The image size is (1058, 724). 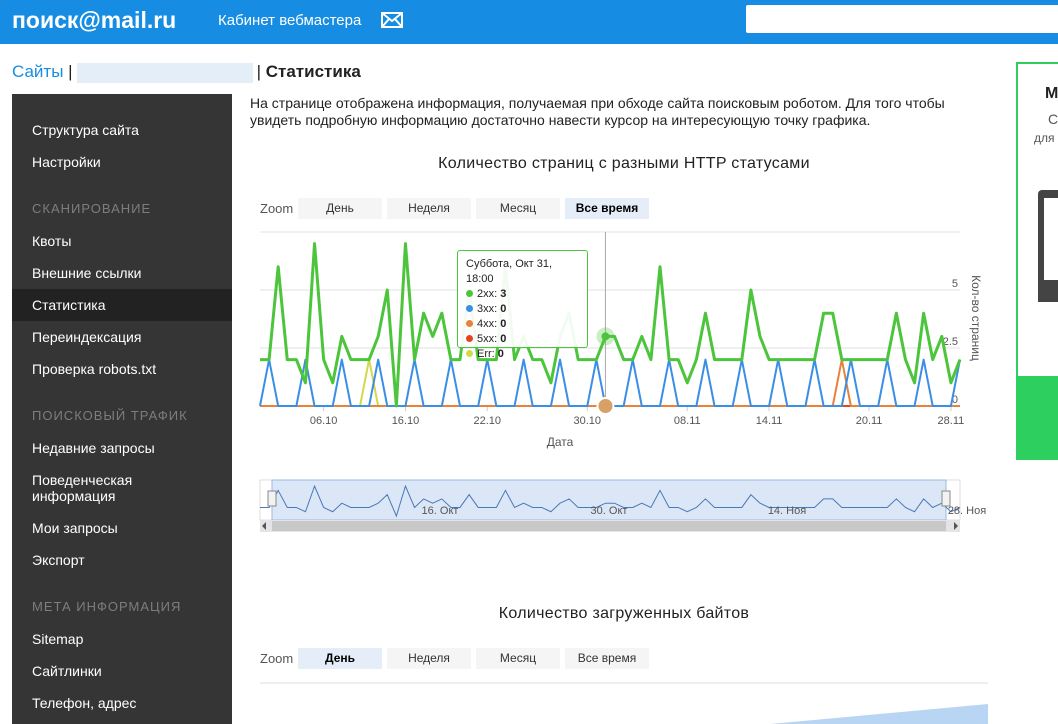 I want to click on x-tick-label: 20.11, so click(x=869, y=421).